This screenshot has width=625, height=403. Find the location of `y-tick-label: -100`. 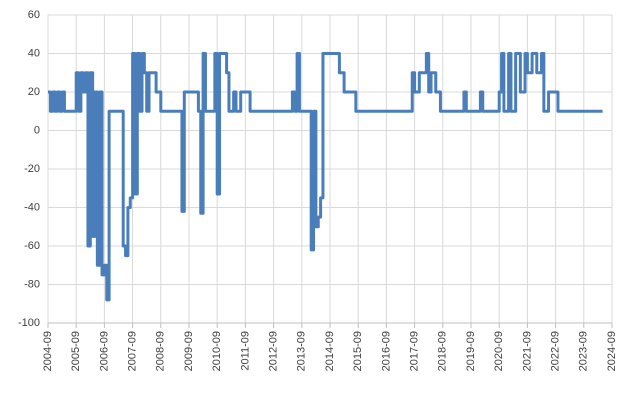

y-tick-label: -100 is located at coordinates (29, 323).